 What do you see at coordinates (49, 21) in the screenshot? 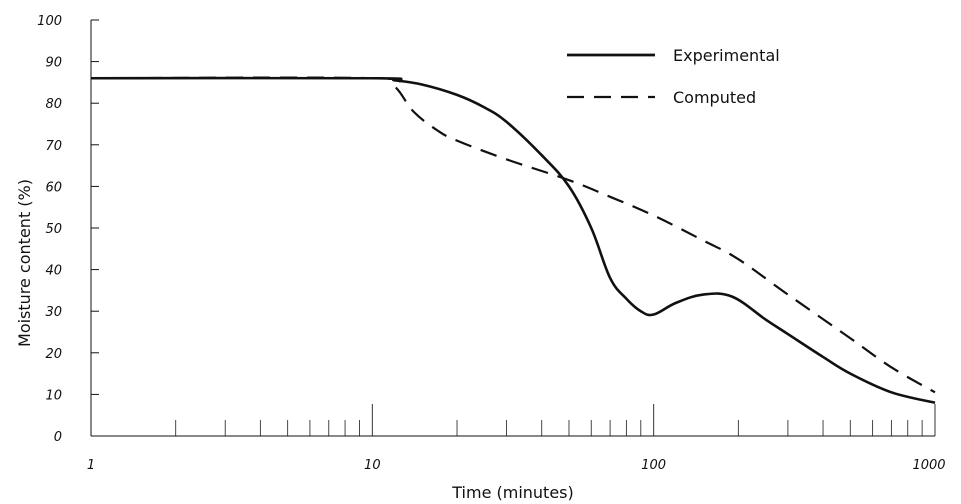
I see `y-tick-label: 100` at bounding box center [49, 21].